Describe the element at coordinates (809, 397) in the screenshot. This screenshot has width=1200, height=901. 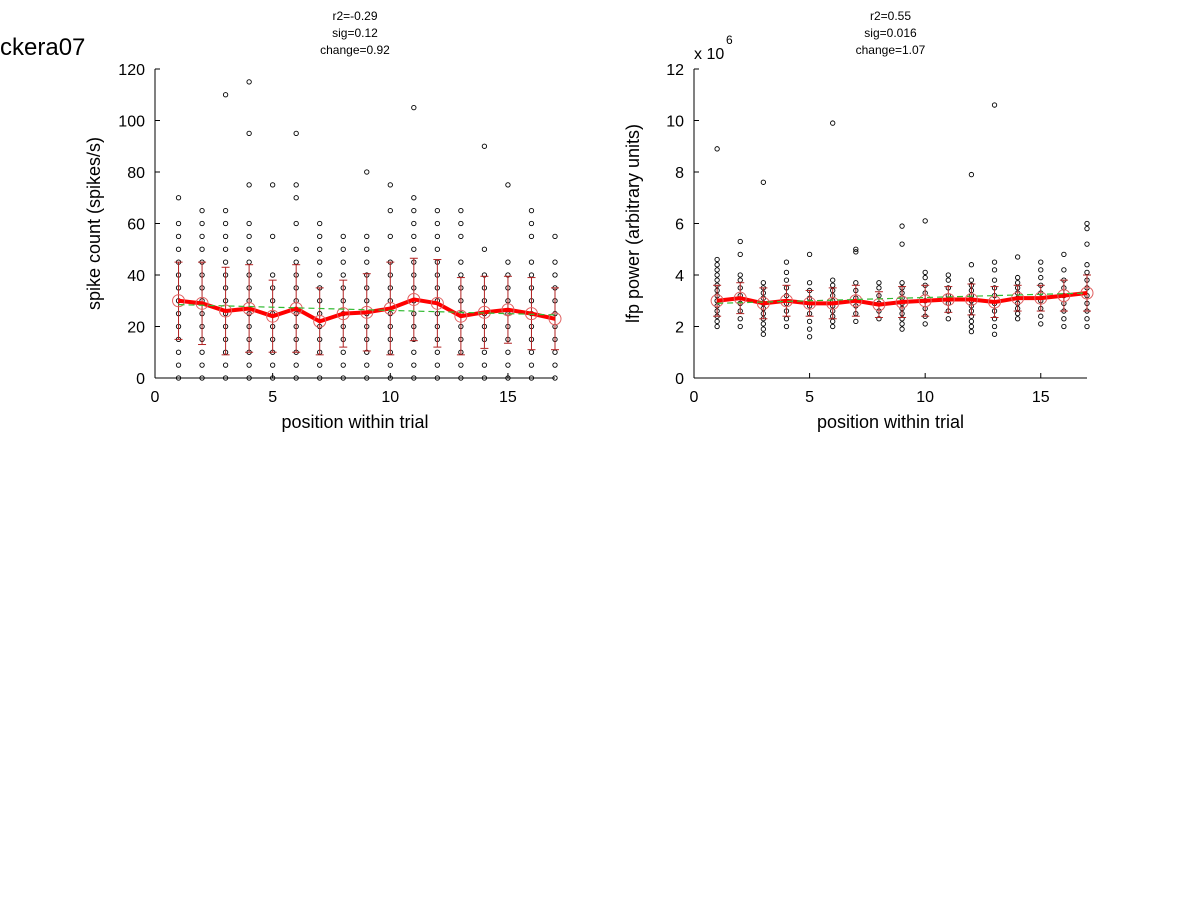
I see `x-tick-label: 5` at that location.